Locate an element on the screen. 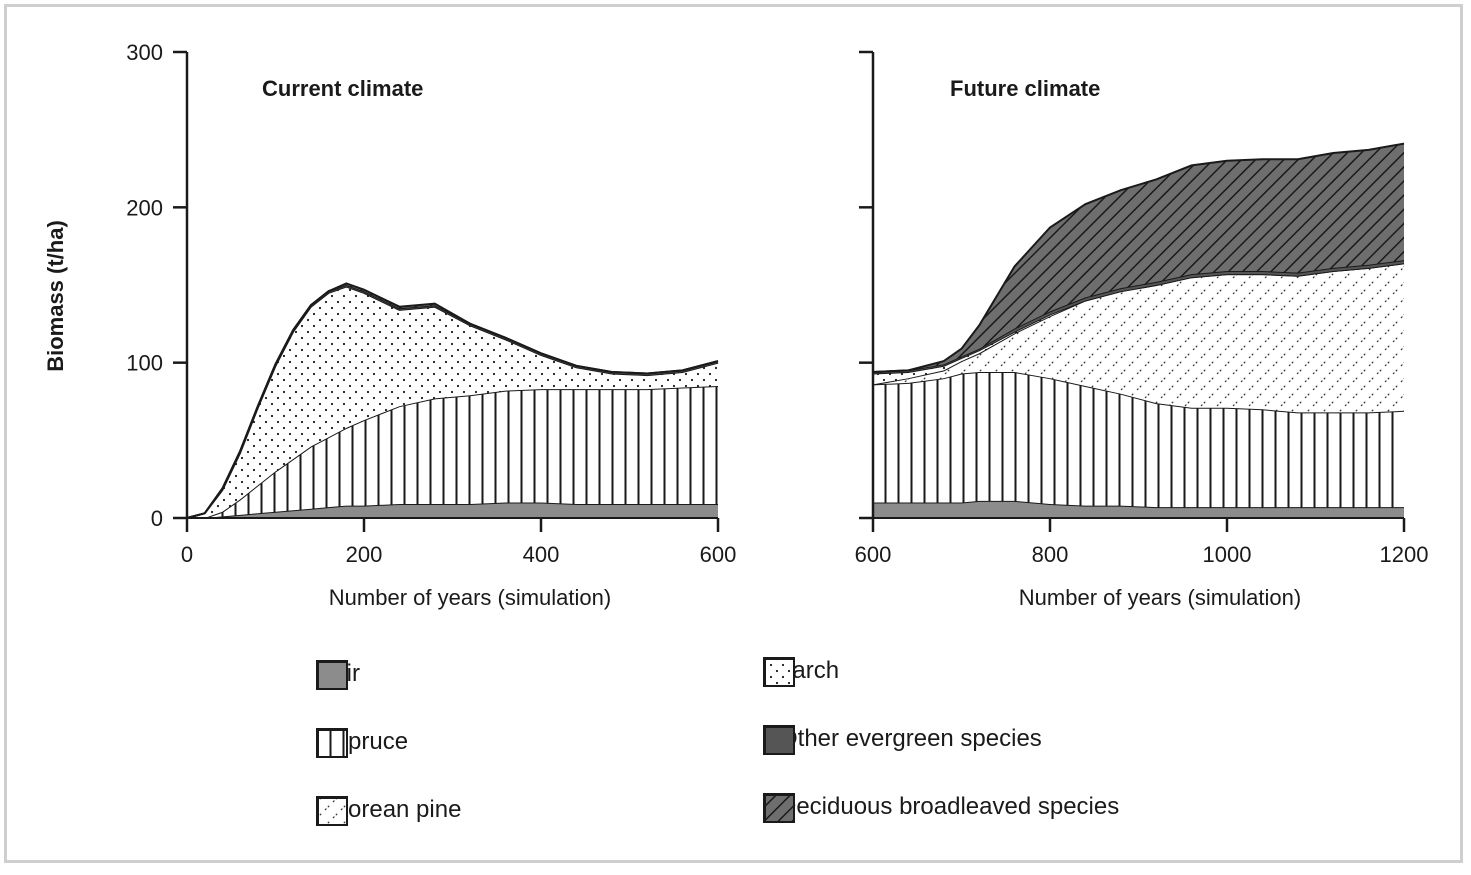 The width and height of the screenshot is (1471, 875). y-tick-label: 200 is located at coordinates (144, 207).